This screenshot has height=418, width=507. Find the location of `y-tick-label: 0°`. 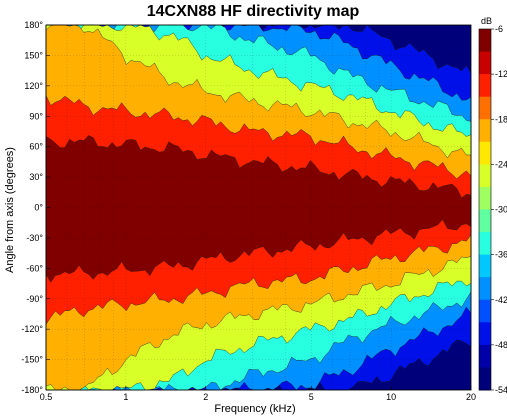

y-tick-label: 0° is located at coordinates (38, 208).